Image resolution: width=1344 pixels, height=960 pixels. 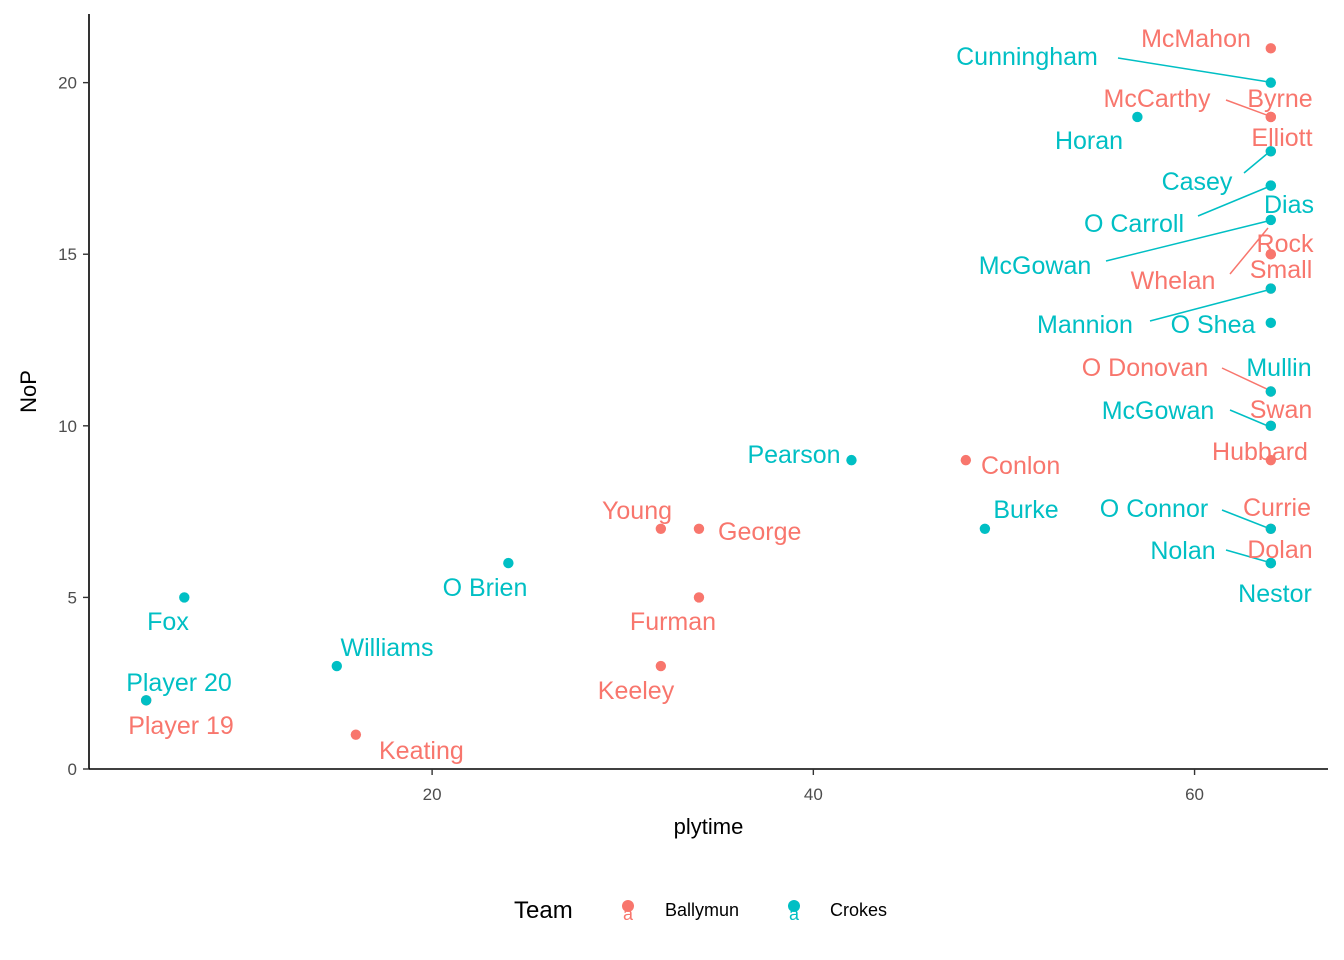 What do you see at coordinates (759, 532) in the screenshot?
I see `point-label: George` at bounding box center [759, 532].